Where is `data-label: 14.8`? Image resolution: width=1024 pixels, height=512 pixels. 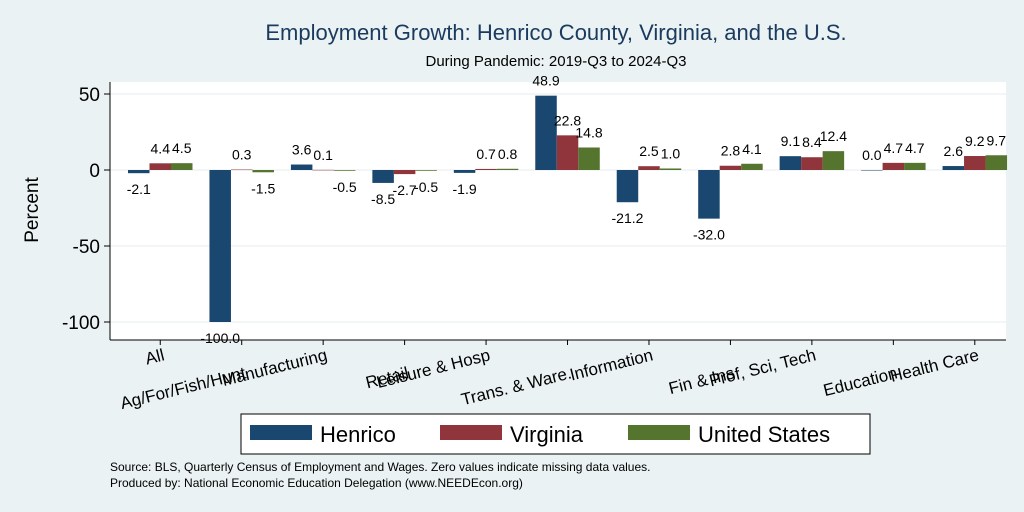 data-label: 14.8 is located at coordinates (588, 133).